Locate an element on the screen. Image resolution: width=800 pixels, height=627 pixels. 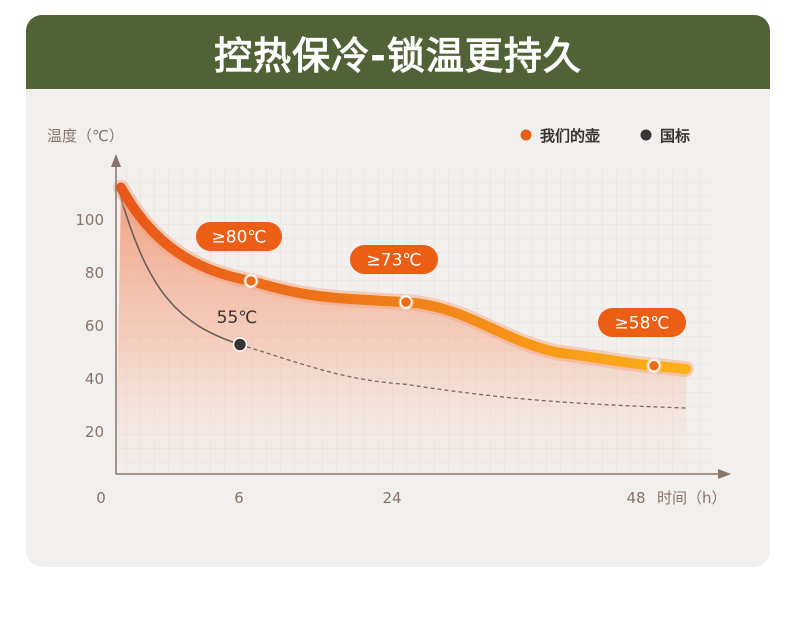
legend-label-ours: 我们的壶 is located at coordinates (570, 136).